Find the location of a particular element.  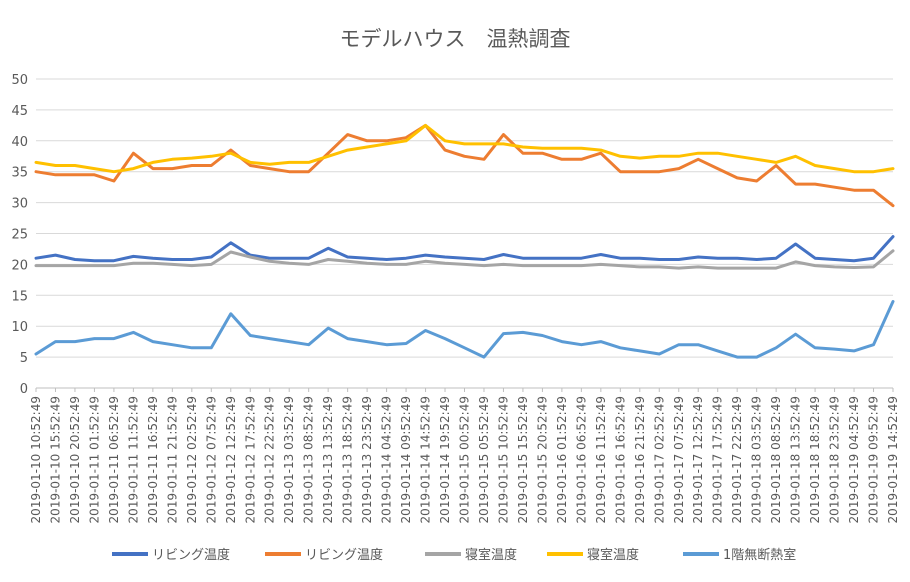

y-axis-ticks: 0 5 10 15 20 25 30 35 40 45 50 is located at coordinates (19, 235).